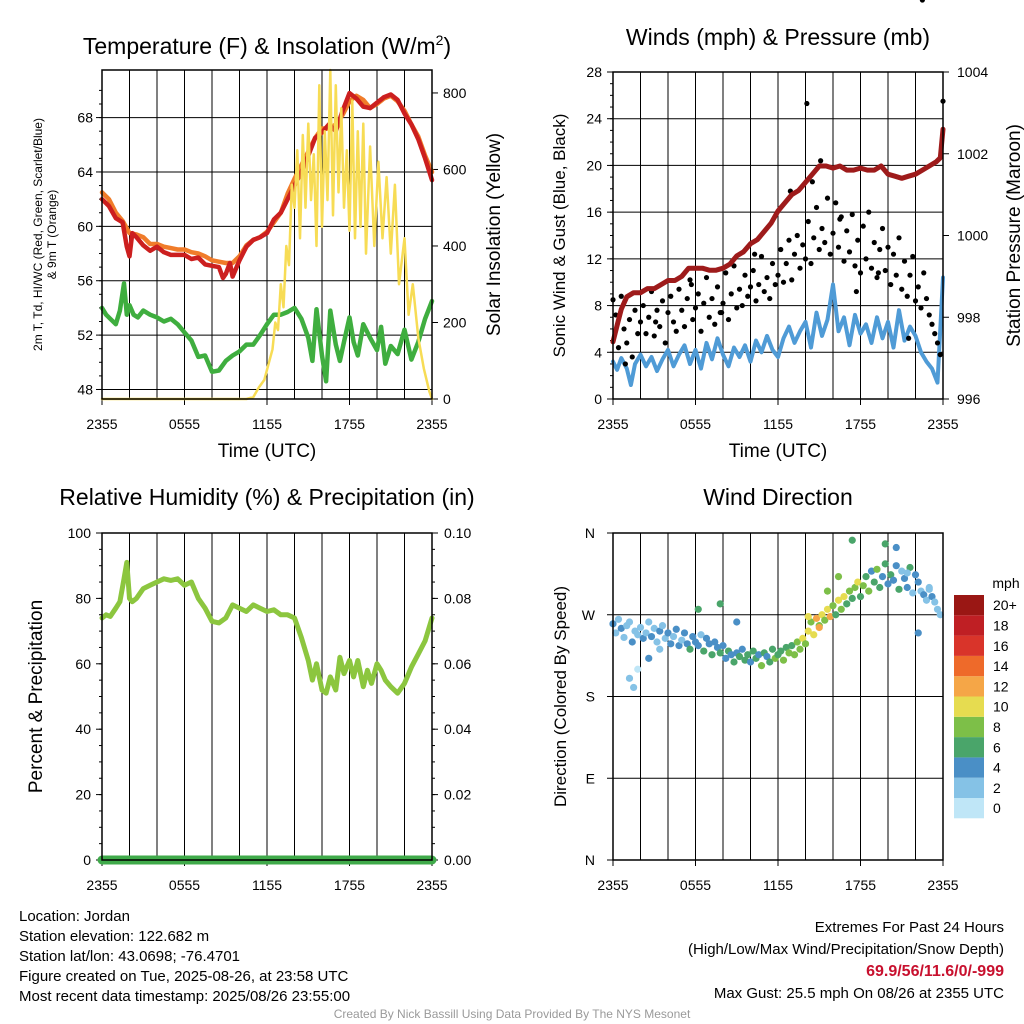 The height and width of the screenshot is (1024, 1024). I want to click on temperature-xtick-label: 1755, so click(349, 424).